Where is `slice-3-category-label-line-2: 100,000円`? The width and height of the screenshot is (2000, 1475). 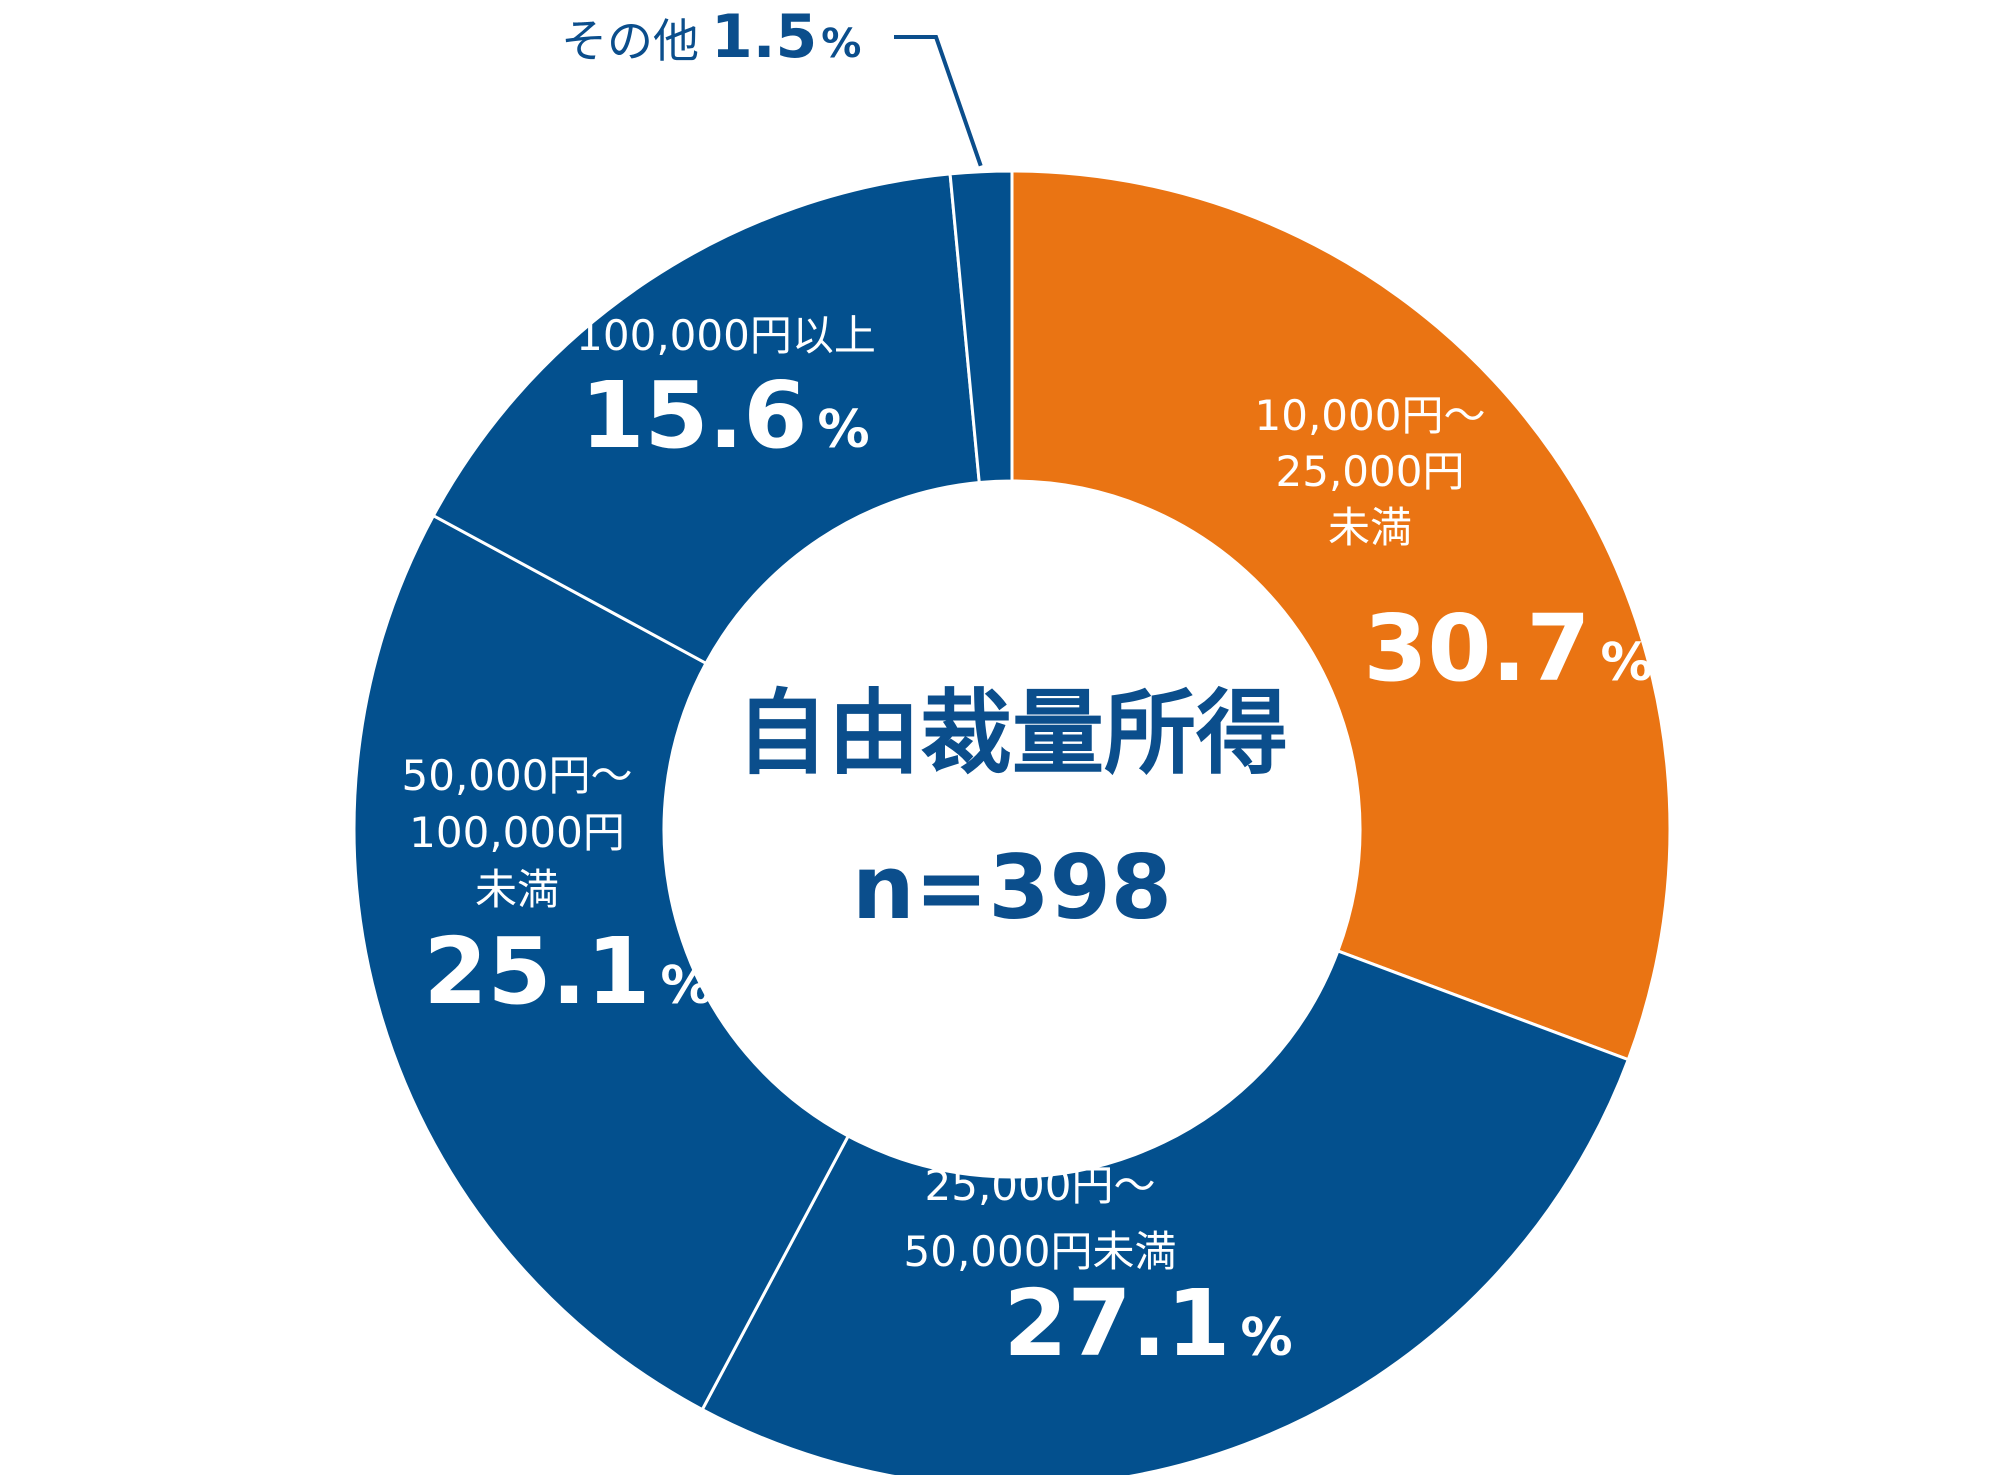
slice-3-category-label-line-2: 100,000円 is located at coordinates (517, 832).